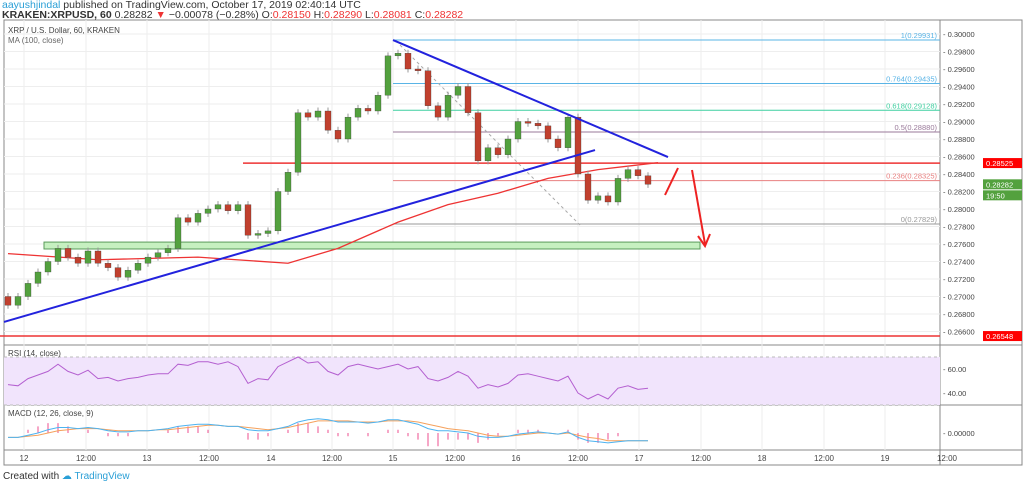 This screenshot has width=1024, height=486. Describe the element at coordinates (959, 227) in the screenshot. I see `price-tick: - 0.27800` at that location.